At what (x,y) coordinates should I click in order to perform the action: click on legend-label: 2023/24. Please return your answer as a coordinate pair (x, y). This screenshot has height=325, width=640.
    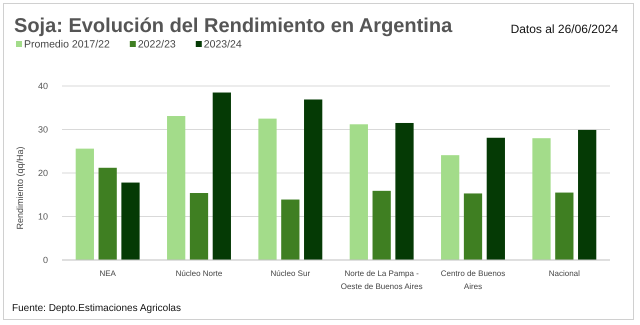
    Looking at the image, I should click on (223, 44).